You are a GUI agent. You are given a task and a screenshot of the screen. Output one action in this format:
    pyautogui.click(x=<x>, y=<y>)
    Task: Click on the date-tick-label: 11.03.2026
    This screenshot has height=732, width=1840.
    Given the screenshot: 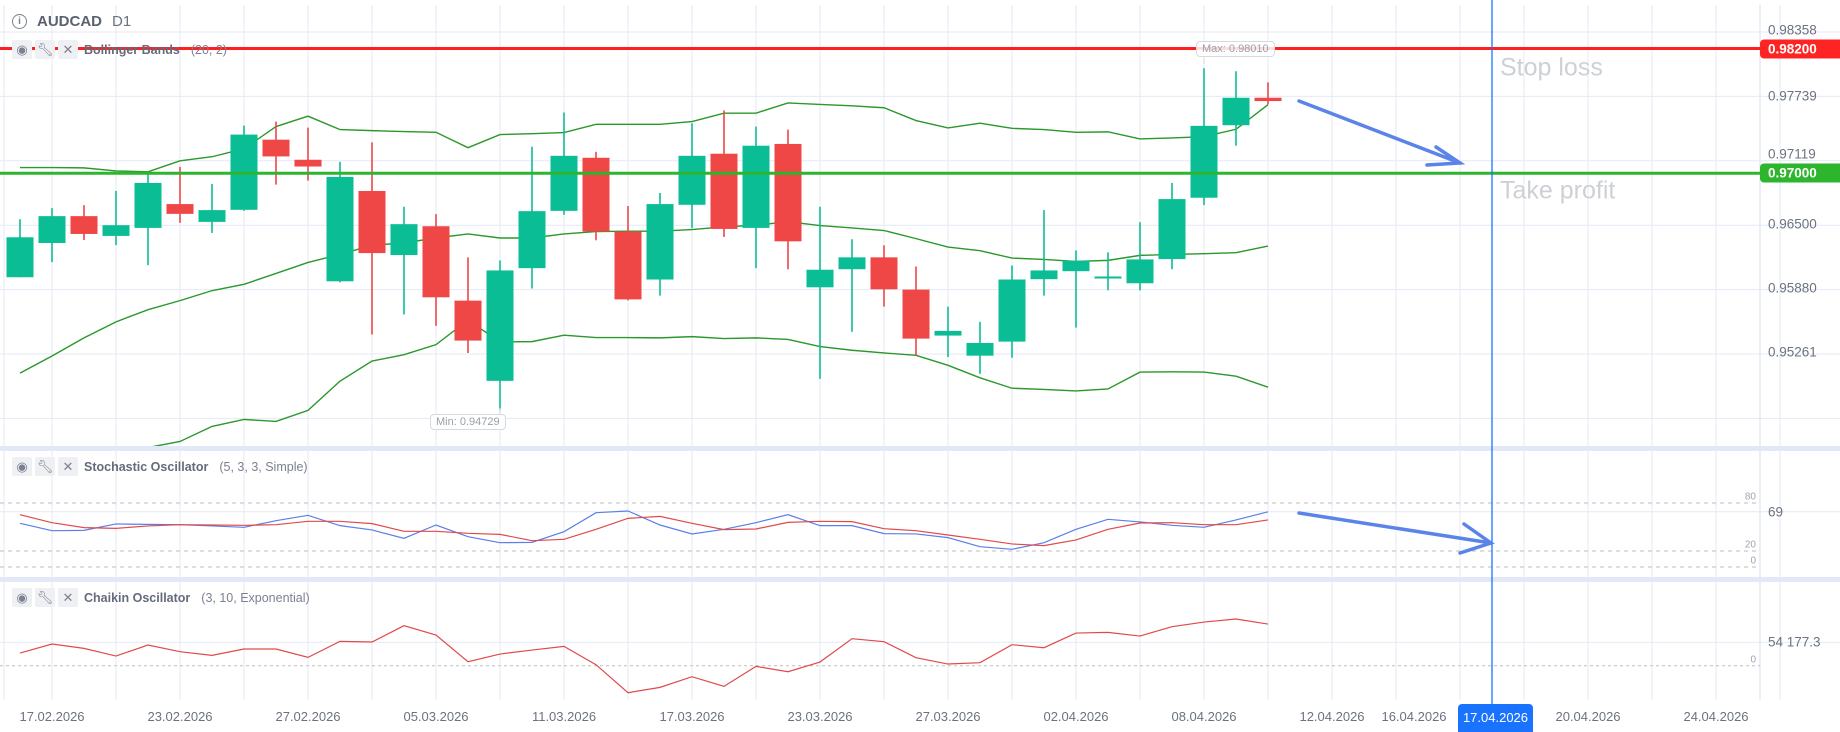 What is the action you would take?
    pyautogui.click(x=564, y=716)
    